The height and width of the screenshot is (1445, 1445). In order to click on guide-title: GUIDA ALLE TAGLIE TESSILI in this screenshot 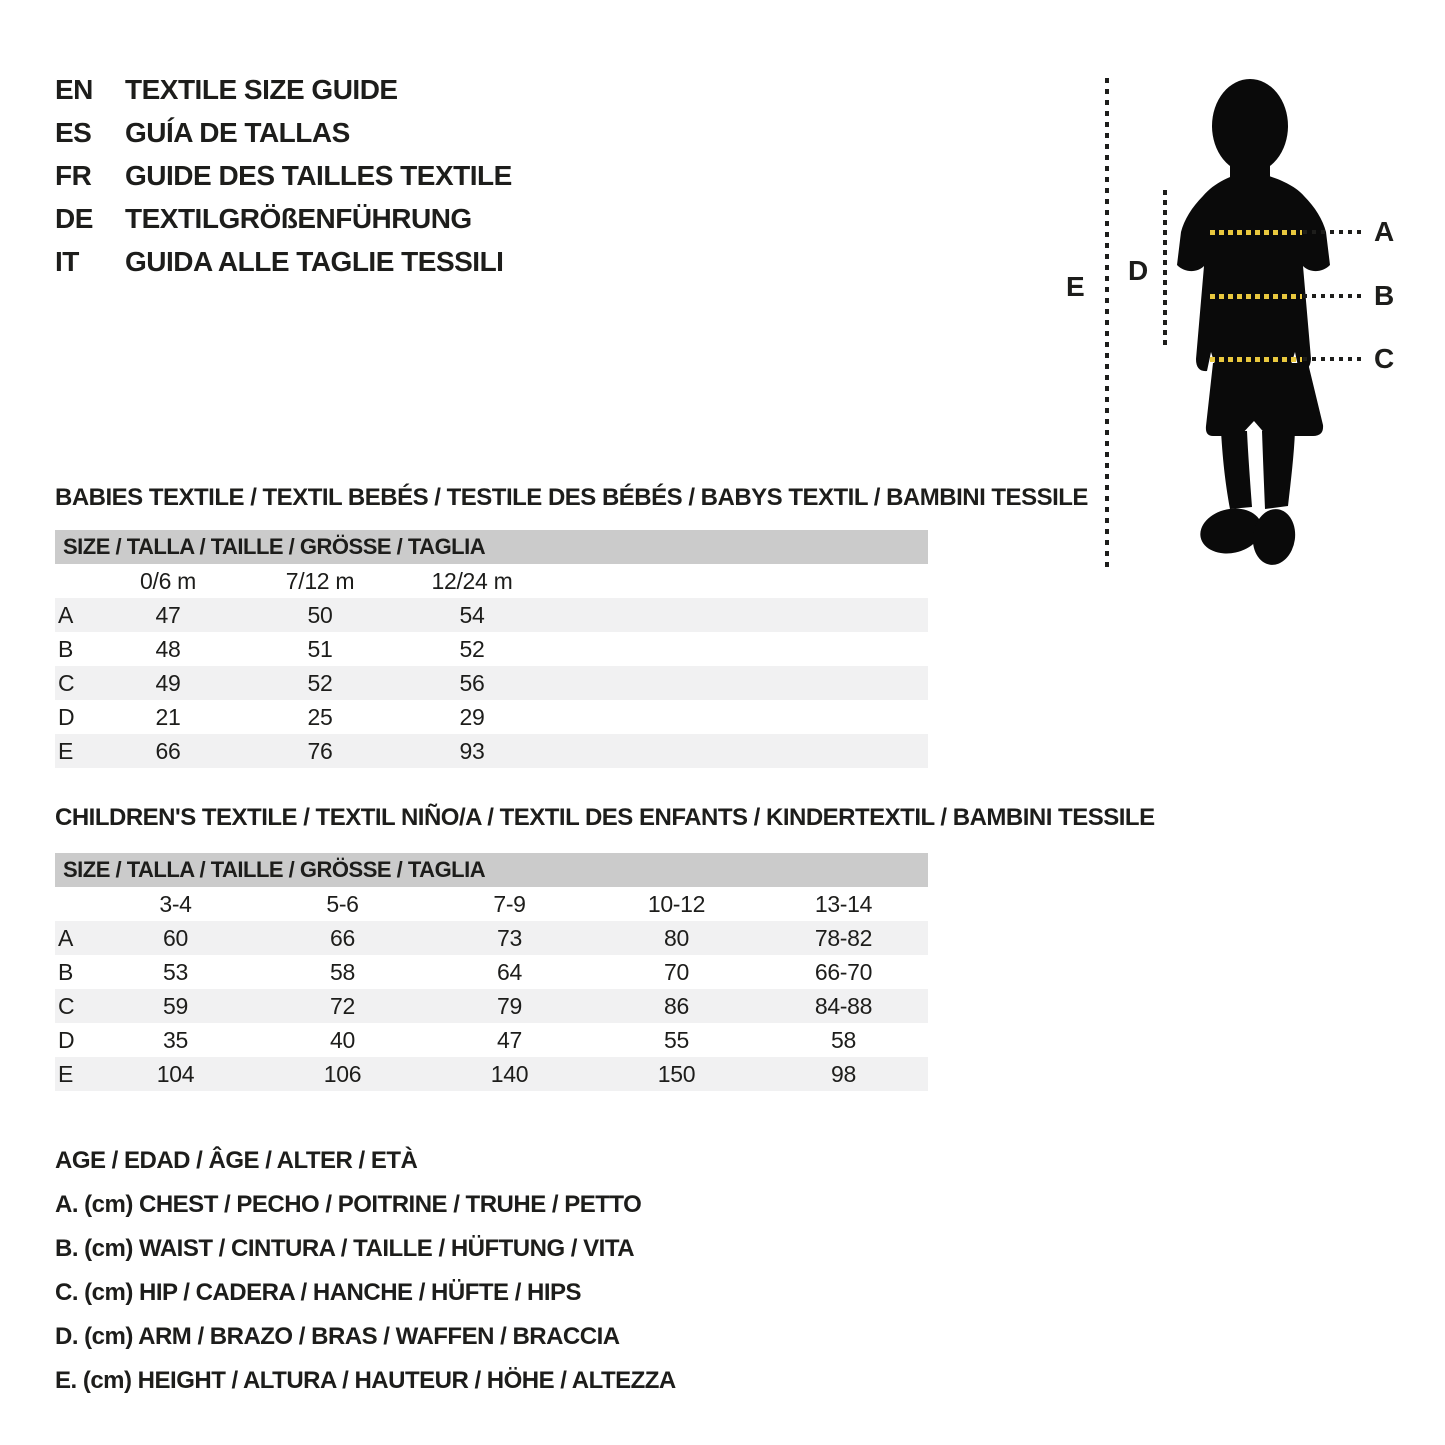, I will do `click(314, 261)`.